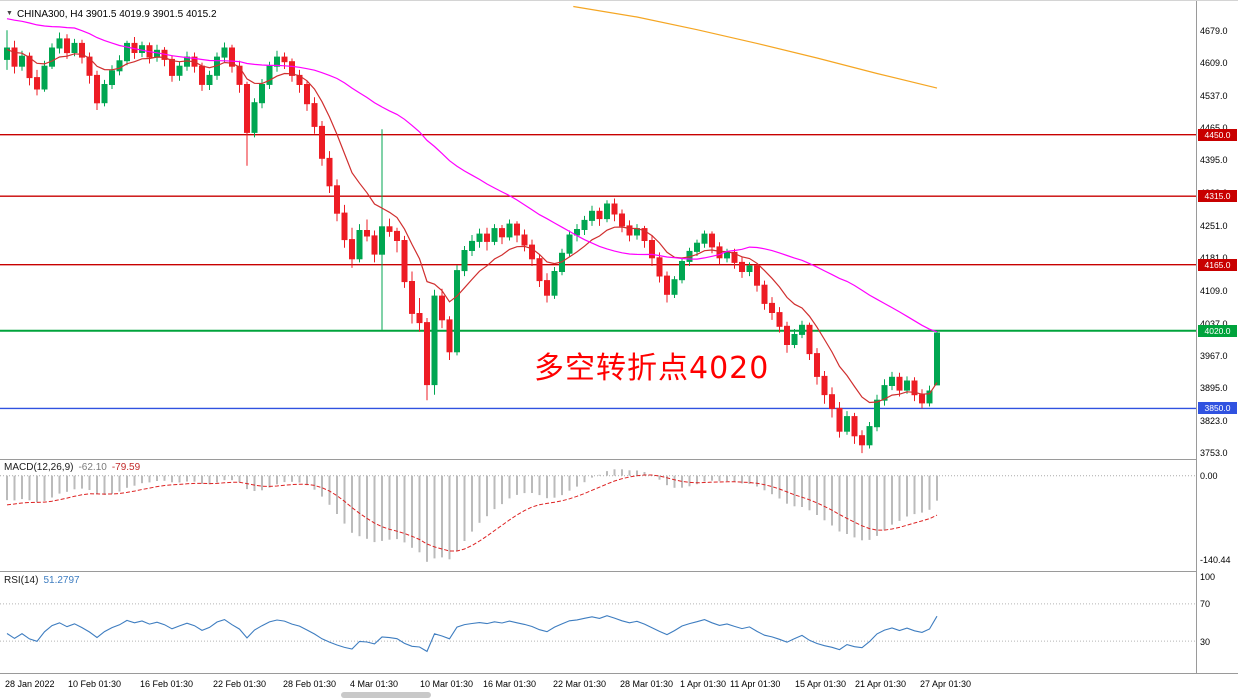  Describe the element at coordinates (1214, 355) in the screenshot. I see `price-scale-label: 3967.0` at that location.